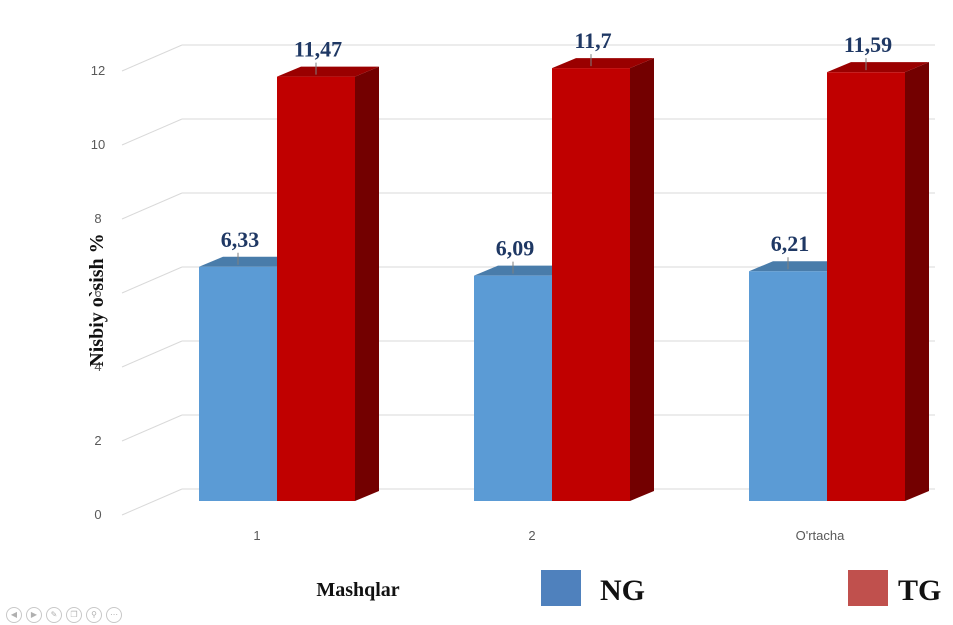 This screenshot has height=625, width=953. I want to click on data-label-ng-3: 6,21, so click(790, 243).